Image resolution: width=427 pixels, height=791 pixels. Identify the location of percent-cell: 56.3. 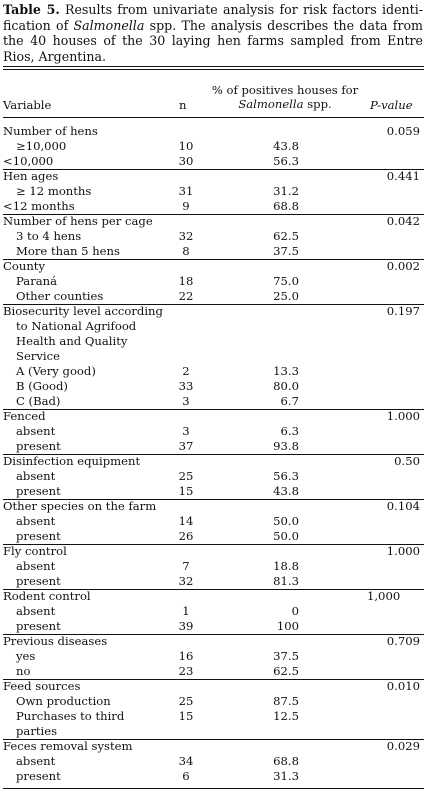
(286, 161).